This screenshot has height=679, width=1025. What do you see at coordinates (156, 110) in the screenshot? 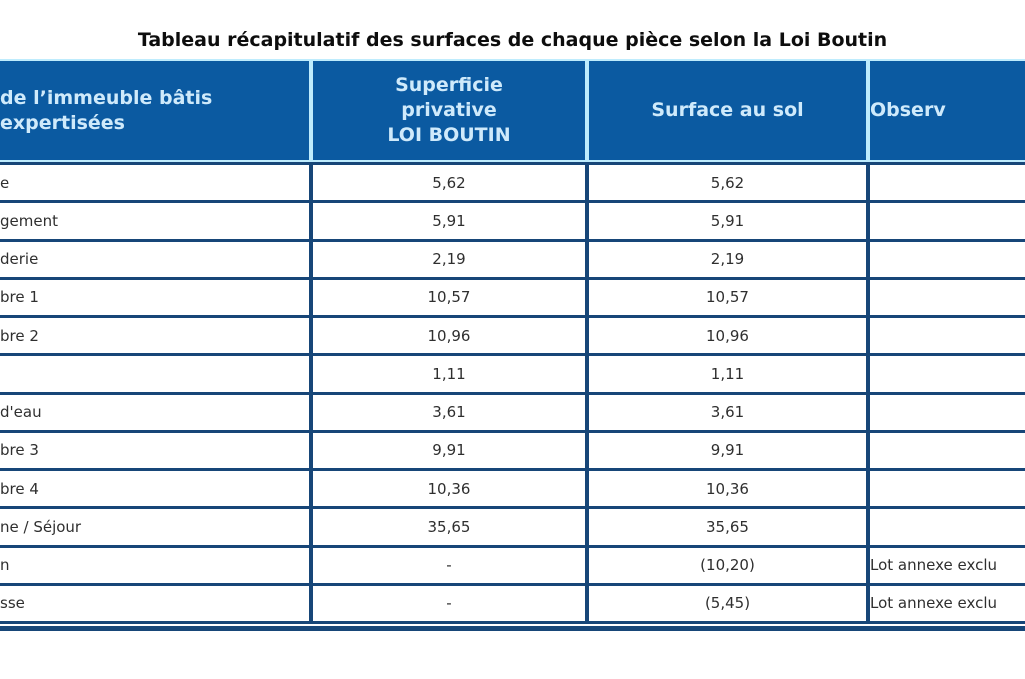
I see `column-header-designation: de l’immeuble bâtis expertisées` at bounding box center [156, 110].